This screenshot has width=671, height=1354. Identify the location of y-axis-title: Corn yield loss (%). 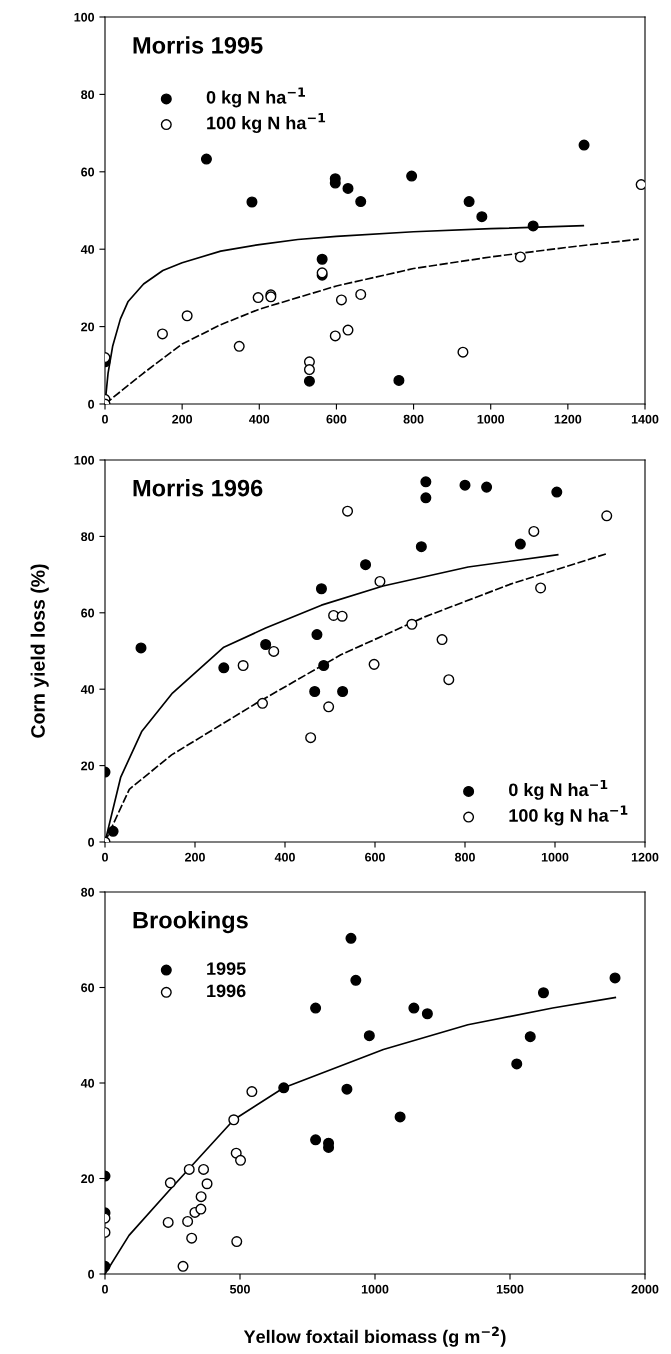
(39, 651).